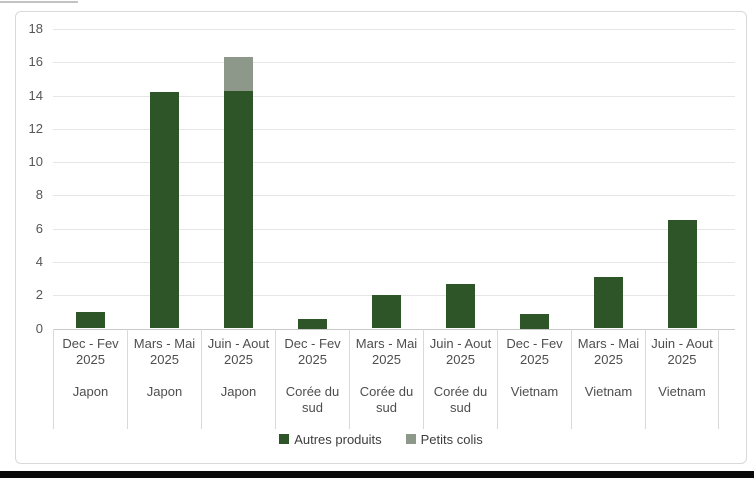  What do you see at coordinates (35, 62) in the screenshot?
I see `y-axis-tick-label: 16` at bounding box center [35, 62].